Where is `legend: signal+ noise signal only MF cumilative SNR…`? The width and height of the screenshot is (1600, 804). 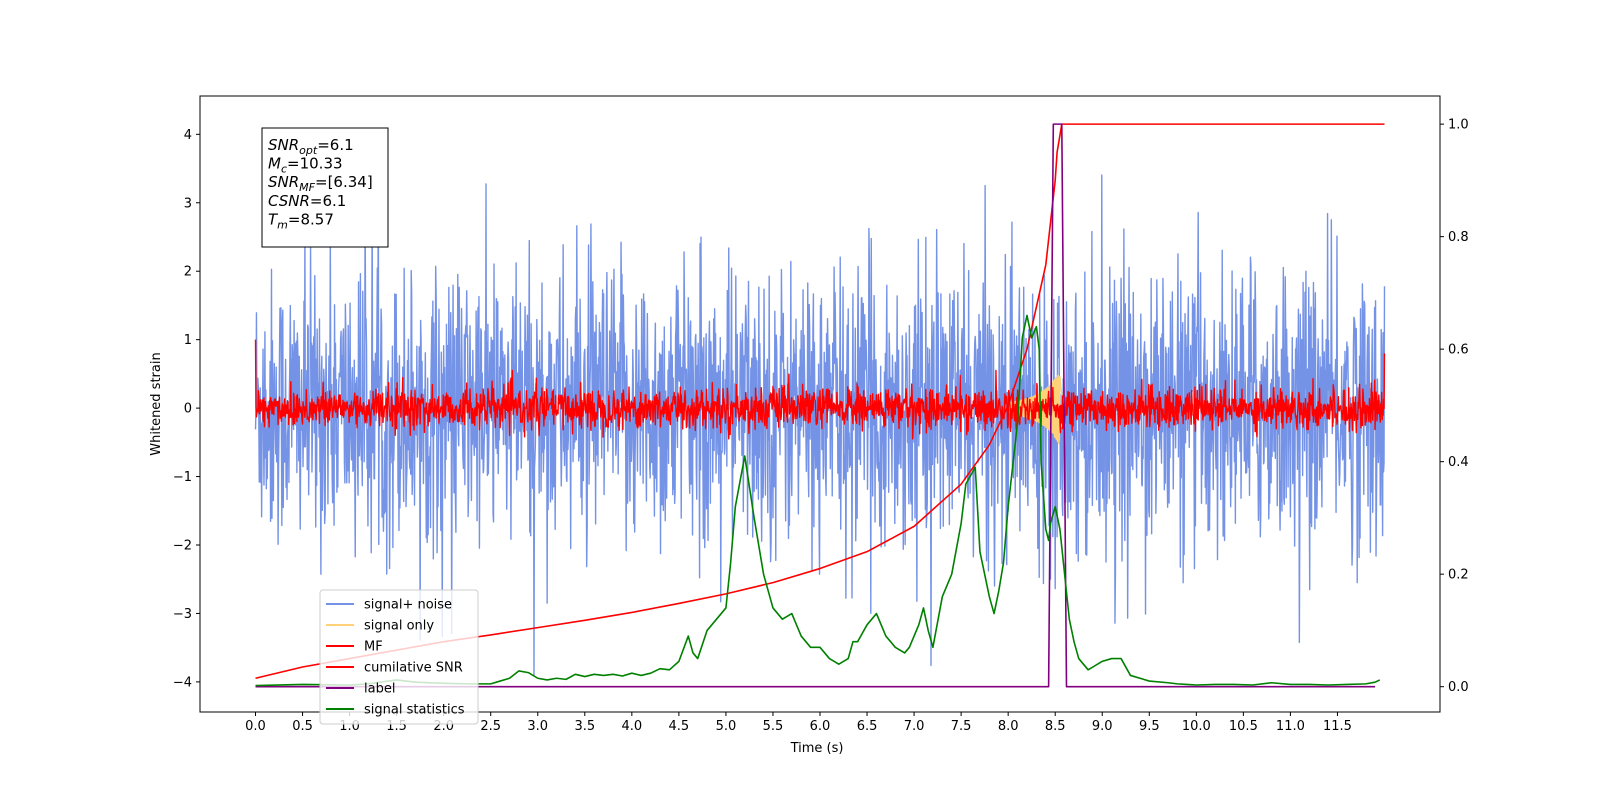 legend: signal+ noise signal only MF cumilative SNR… is located at coordinates (399, 657).